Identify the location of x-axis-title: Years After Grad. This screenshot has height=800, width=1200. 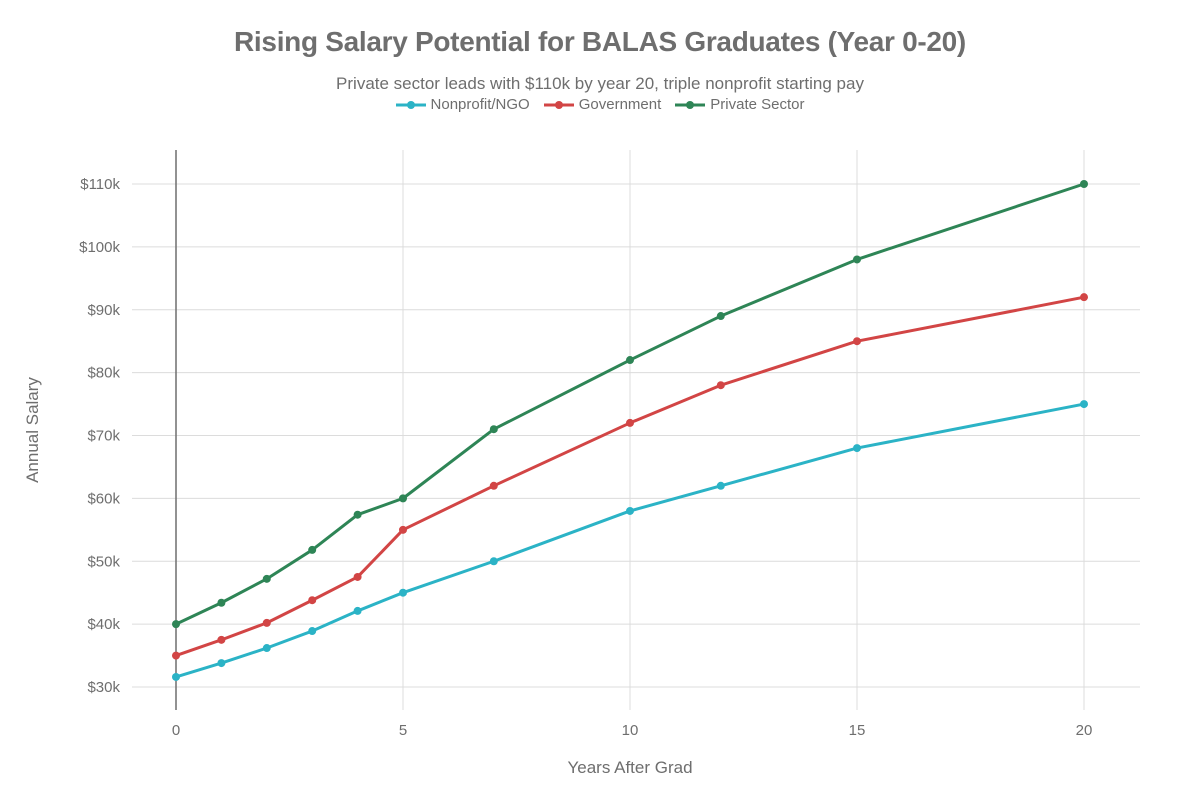
(629, 767).